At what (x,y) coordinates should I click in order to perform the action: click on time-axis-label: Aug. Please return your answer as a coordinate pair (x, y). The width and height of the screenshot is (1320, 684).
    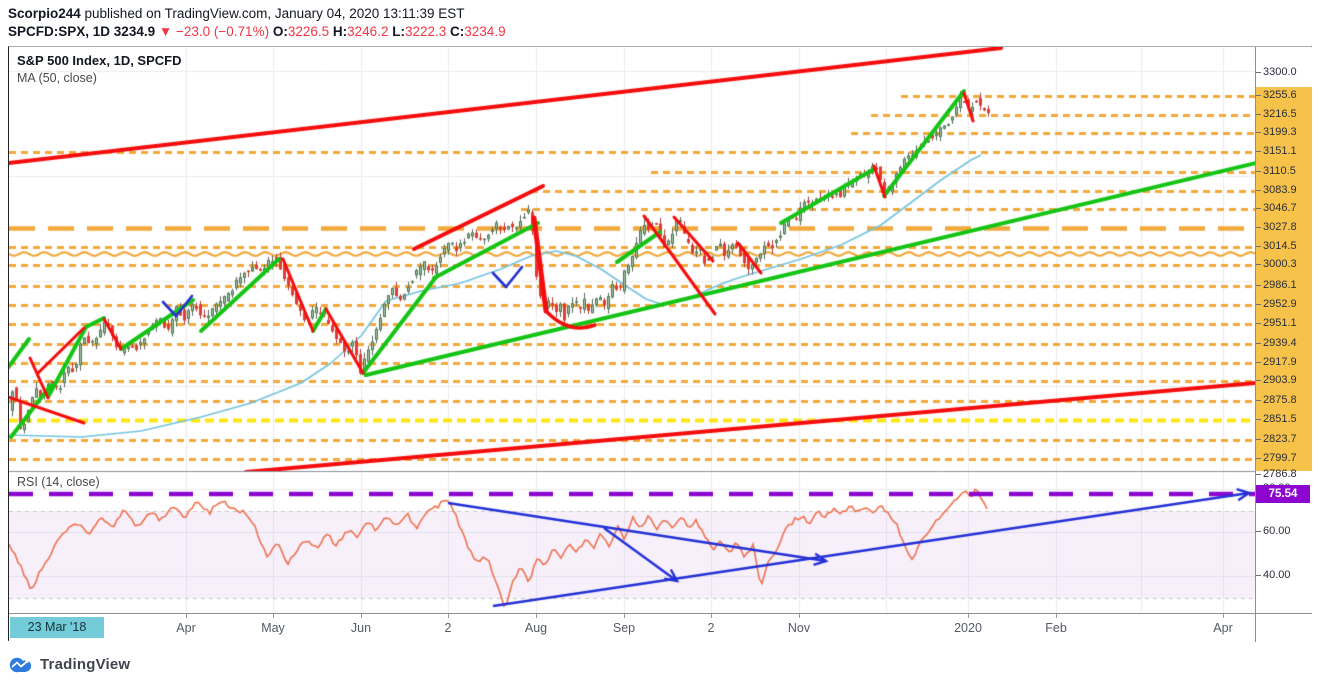
    Looking at the image, I should click on (536, 628).